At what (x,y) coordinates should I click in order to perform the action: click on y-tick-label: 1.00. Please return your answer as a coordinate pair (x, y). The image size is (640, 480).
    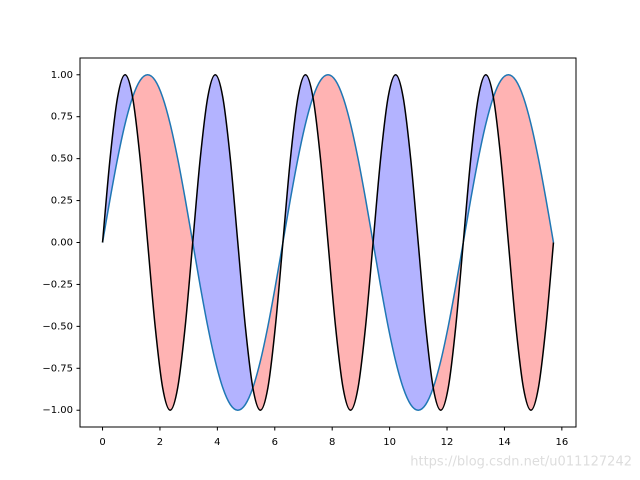
    Looking at the image, I should click on (62, 75).